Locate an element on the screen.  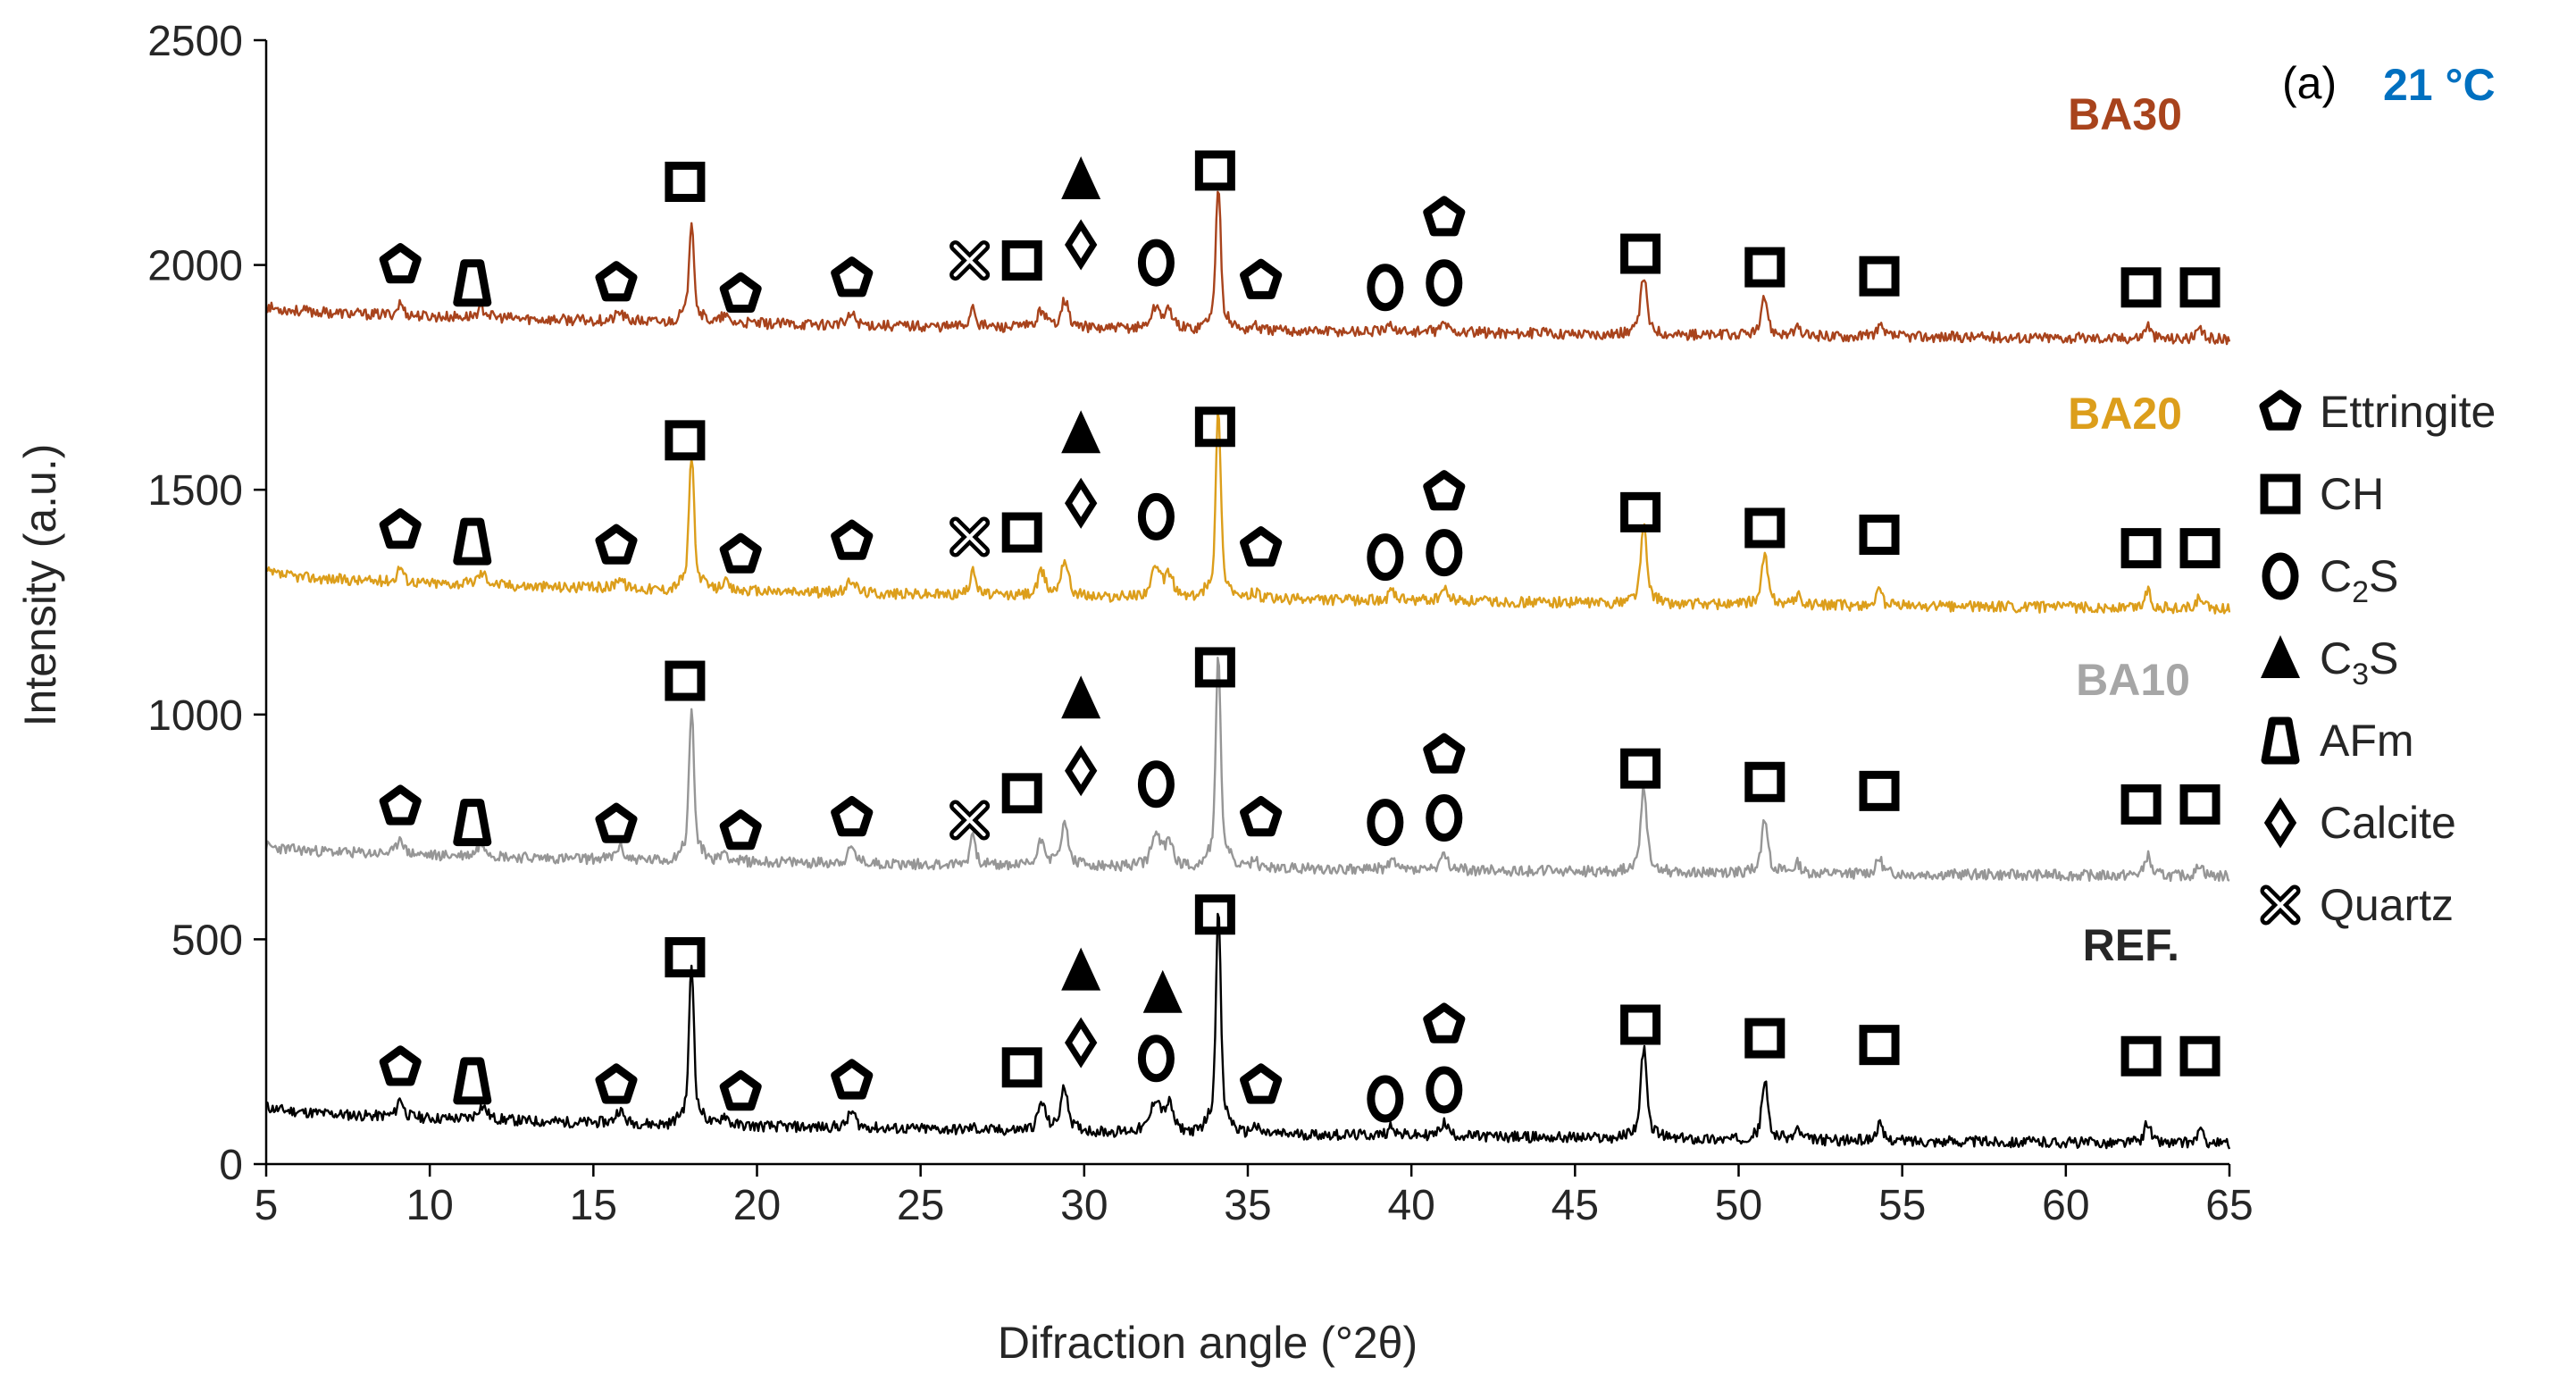
legend-symbol-cross is located at coordinates (2281, 905).